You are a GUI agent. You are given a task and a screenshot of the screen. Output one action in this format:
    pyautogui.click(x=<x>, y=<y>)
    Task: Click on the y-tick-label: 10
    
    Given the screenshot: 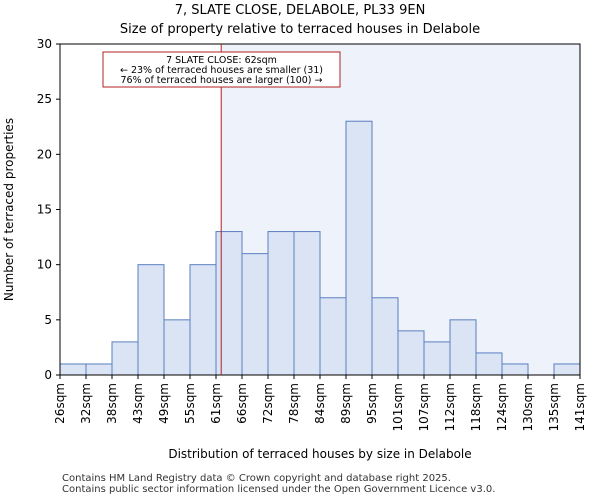 What is the action you would take?
    pyautogui.click(x=44, y=265)
    